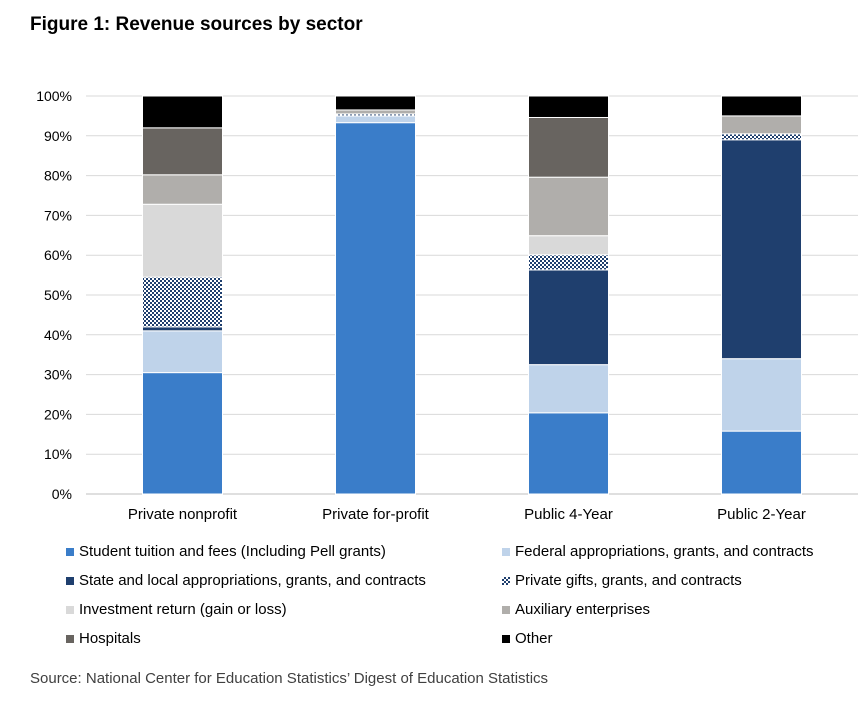 Image resolution: width=868 pixels, height=702 pixels. What do you see at coordinates (58, 215) in the screenshot?
I see `y-tick-label: 70%` at bounding box center [58, 215].